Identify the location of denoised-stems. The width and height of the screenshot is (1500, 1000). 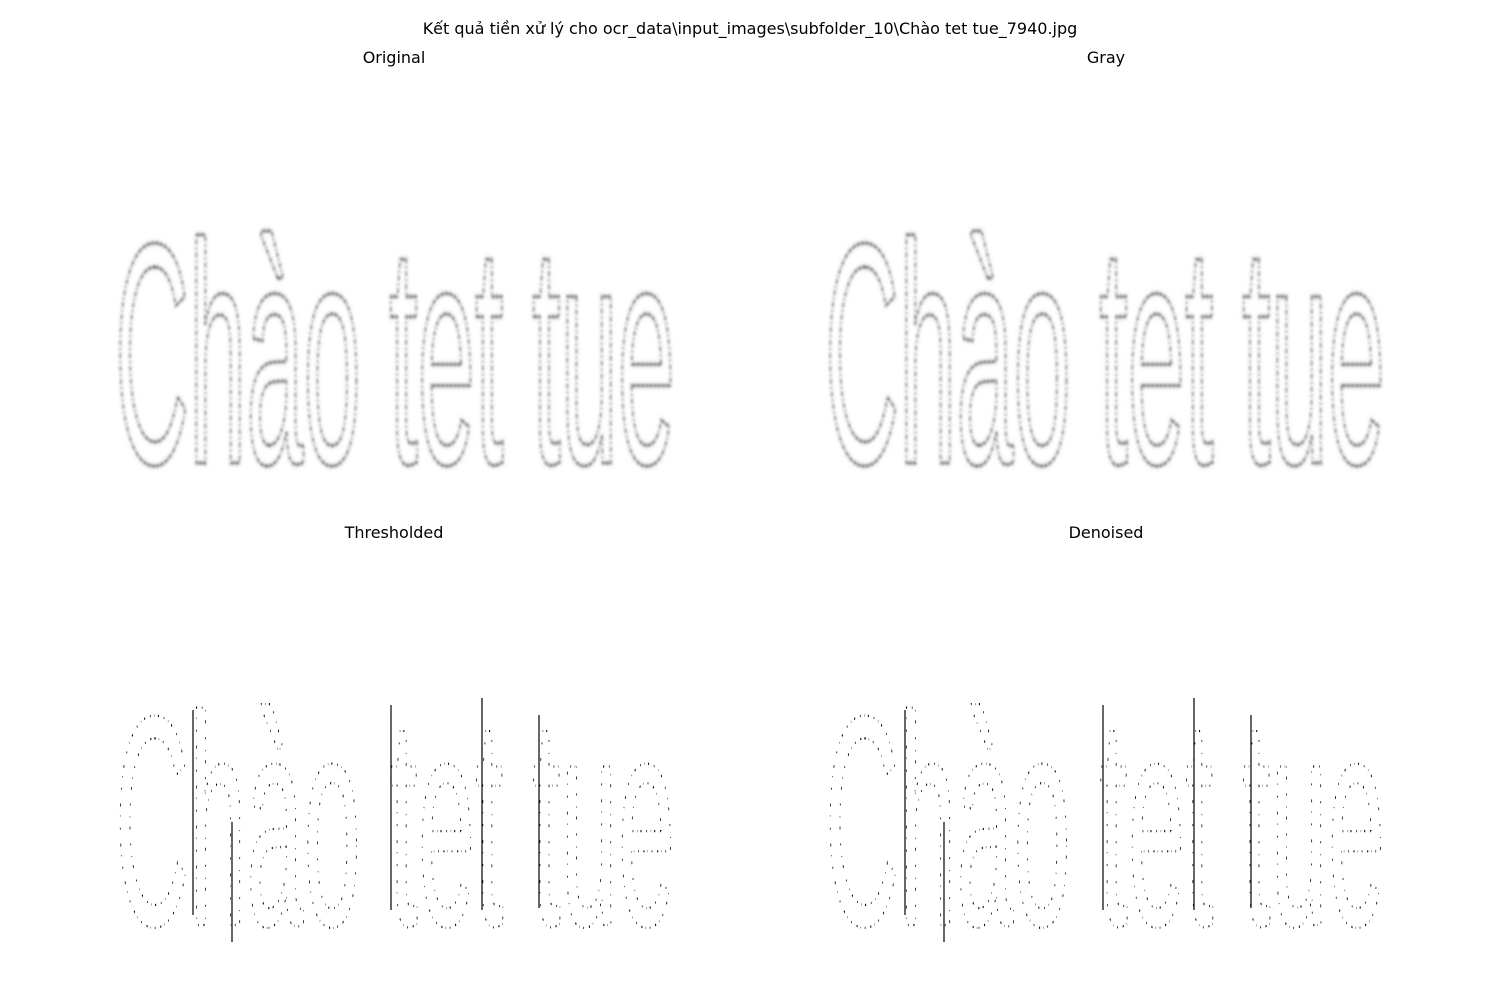
(1078, 820).